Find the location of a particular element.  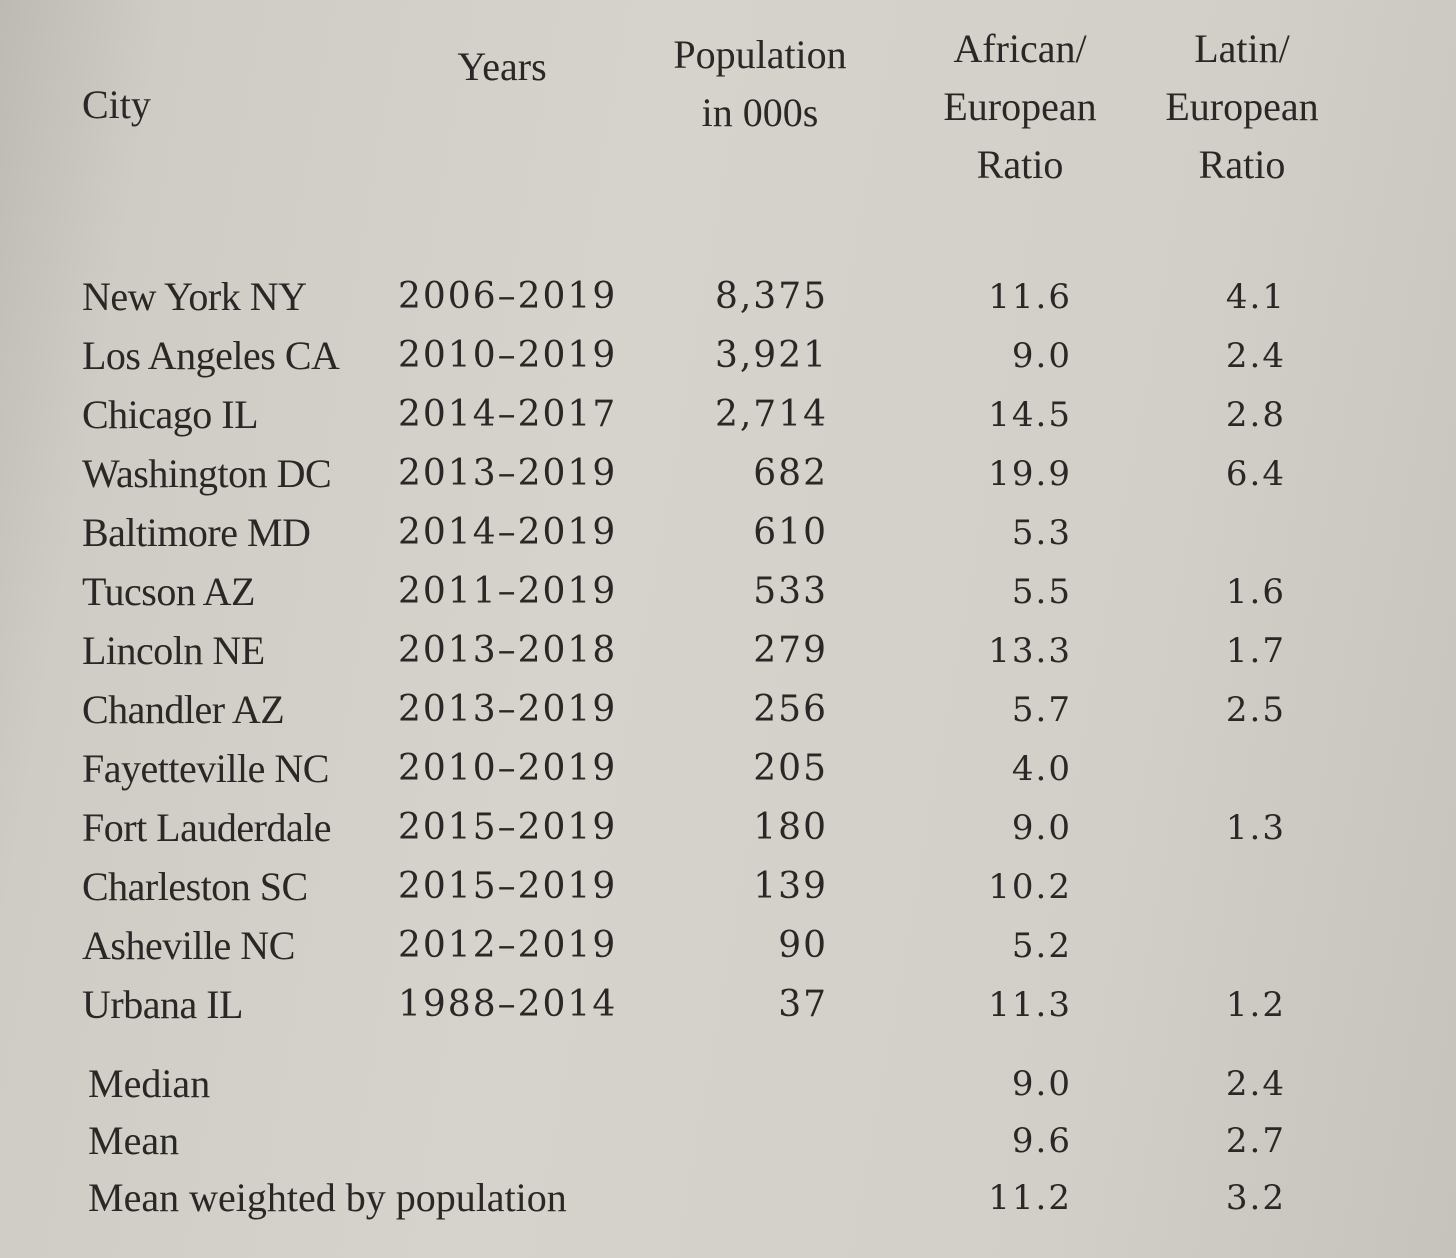

table-row: Tucson AZ 2011–2019 533 5.5 1.6 is located at coordinates (728, 592).